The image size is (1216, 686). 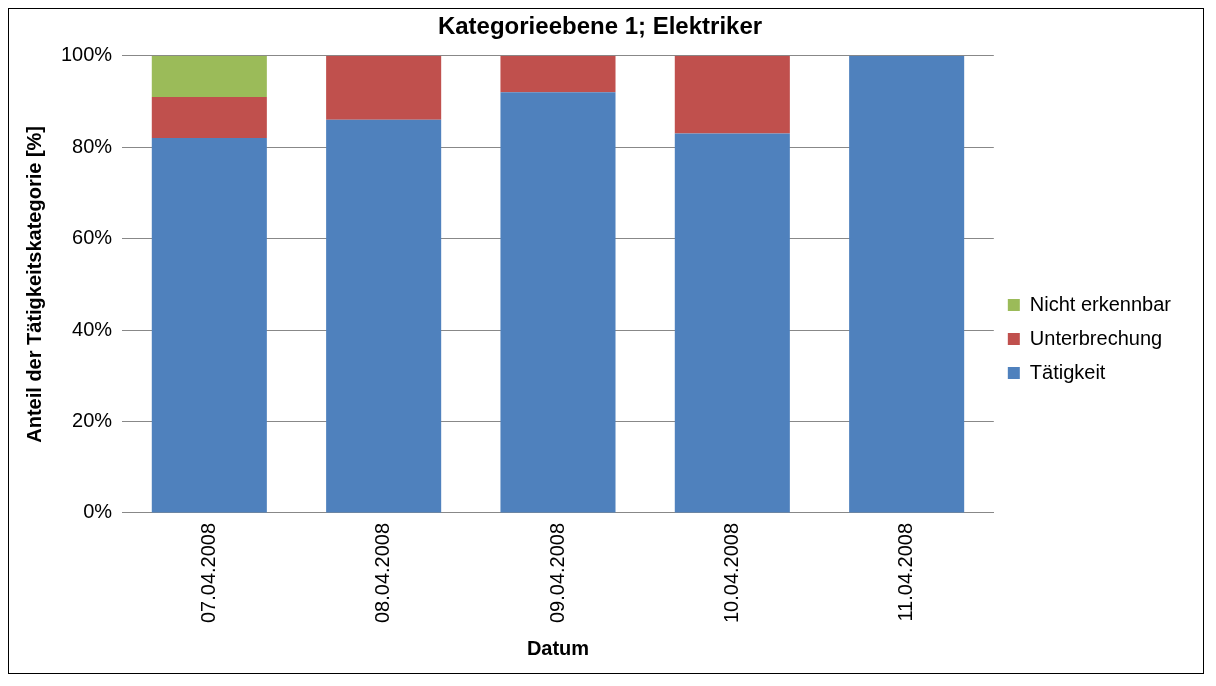 I want to click on y-tick-label: 60%, so click(x=92, y=237).